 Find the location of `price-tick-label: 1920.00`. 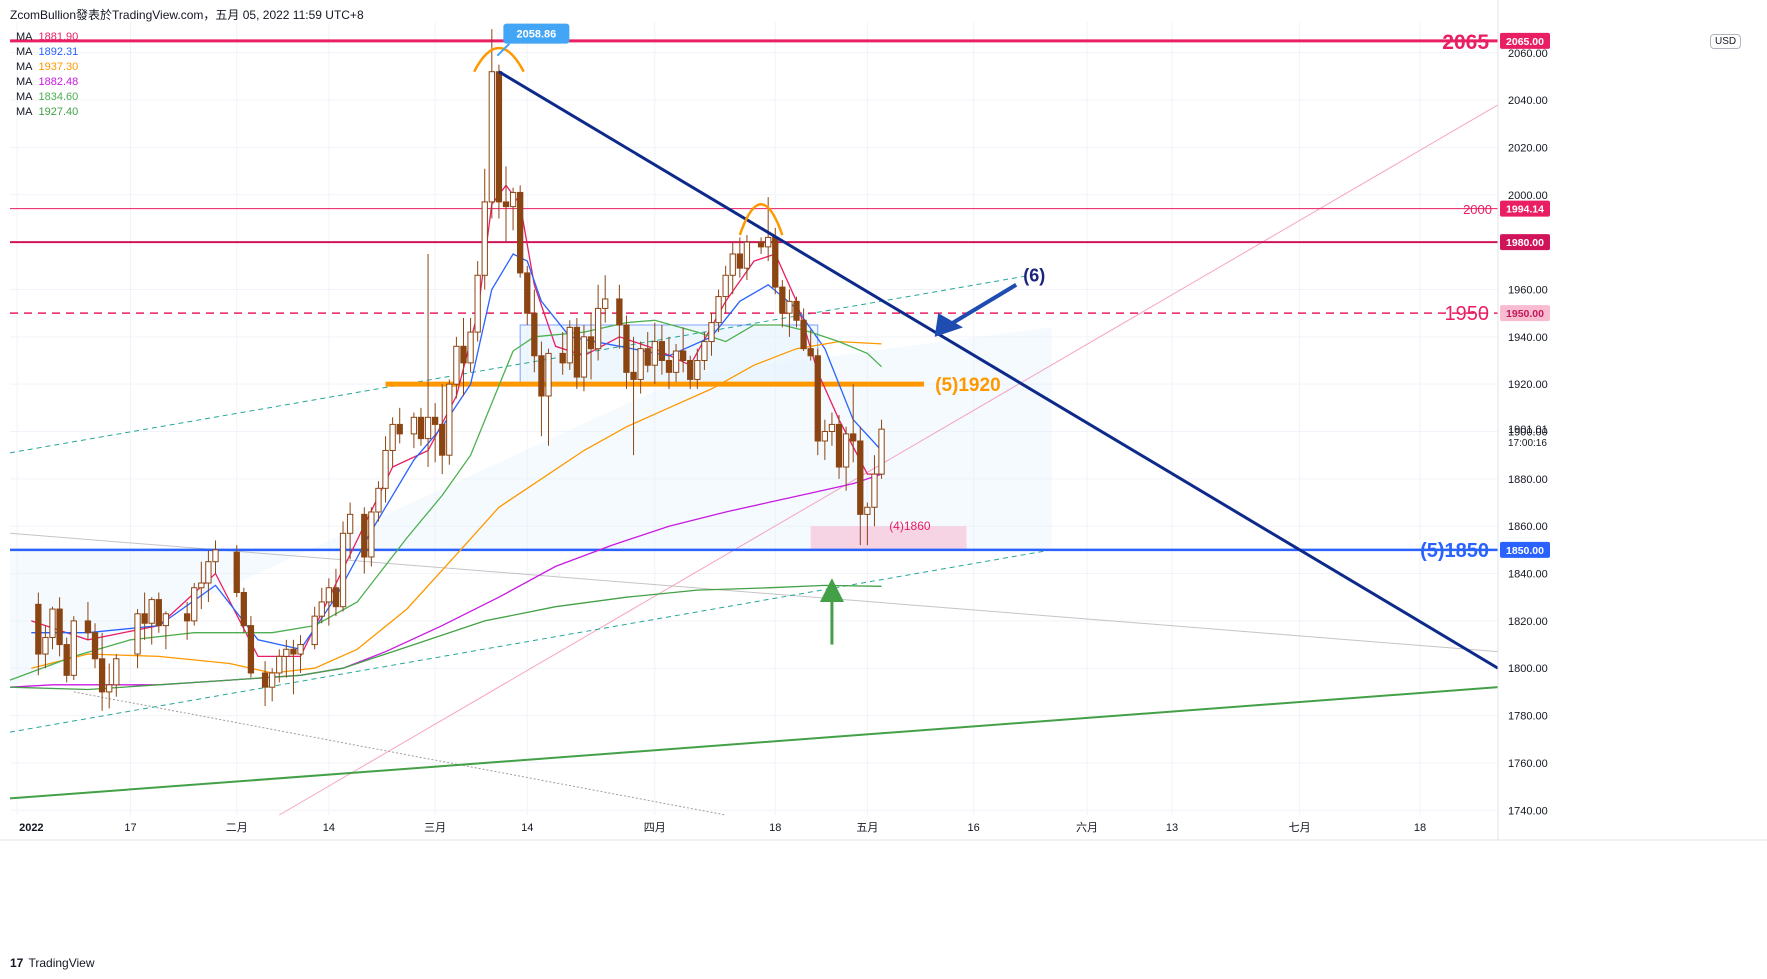

price-tick-label: 1920.00 is located at coordinates (1528, 385).